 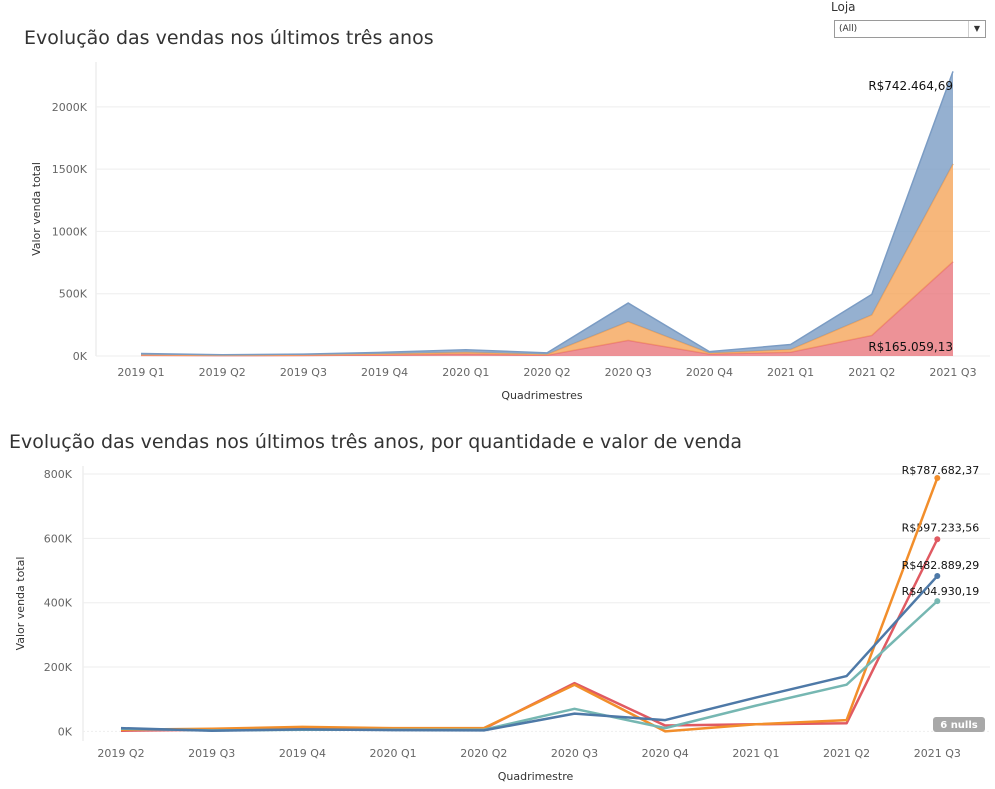 What do you see at coordinates (465, 372) in the screenshot?
I see `area-chart-x-tick-label: 2020 Q1` at bounding box center [465, 372].